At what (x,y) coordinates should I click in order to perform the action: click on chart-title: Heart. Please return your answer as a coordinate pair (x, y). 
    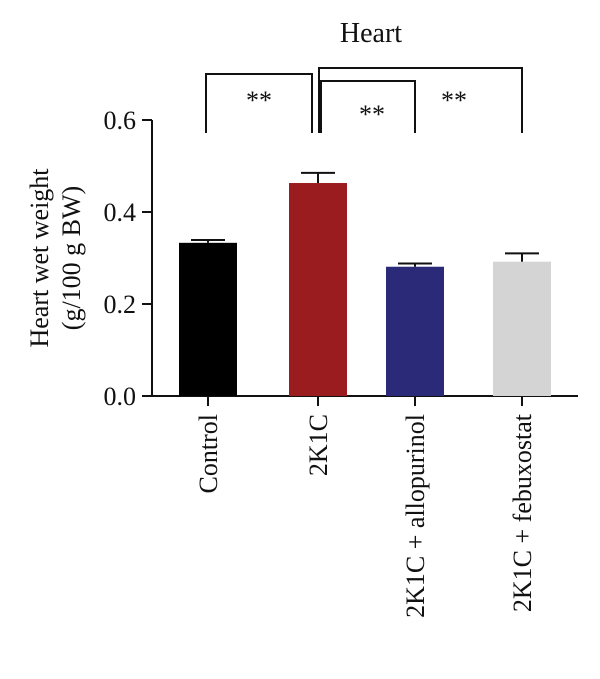
    Looking at the image, I should click on (371, 33).